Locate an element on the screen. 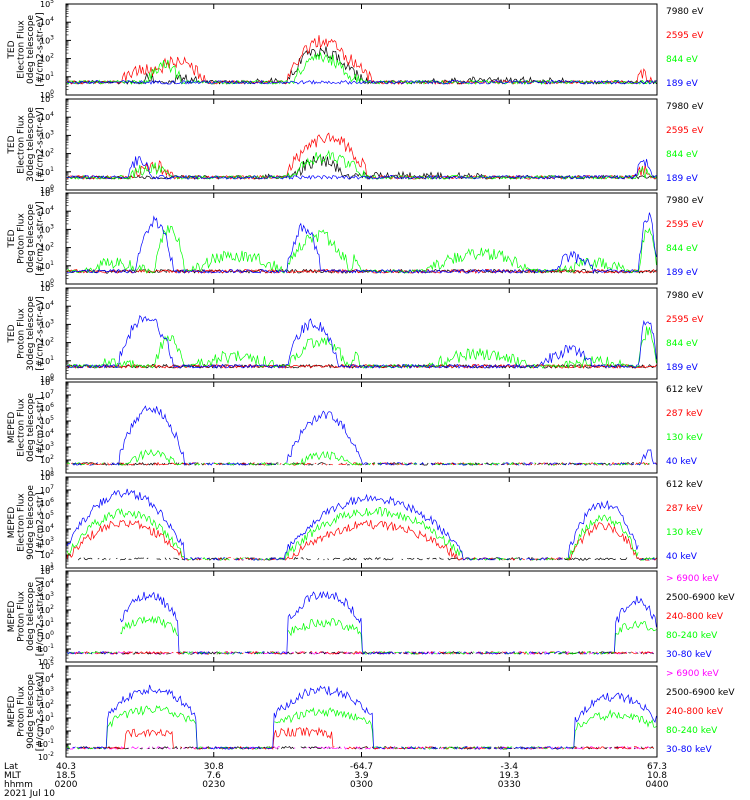  panel-ylabel-line: MEPED is located at coordinates (12, 617).